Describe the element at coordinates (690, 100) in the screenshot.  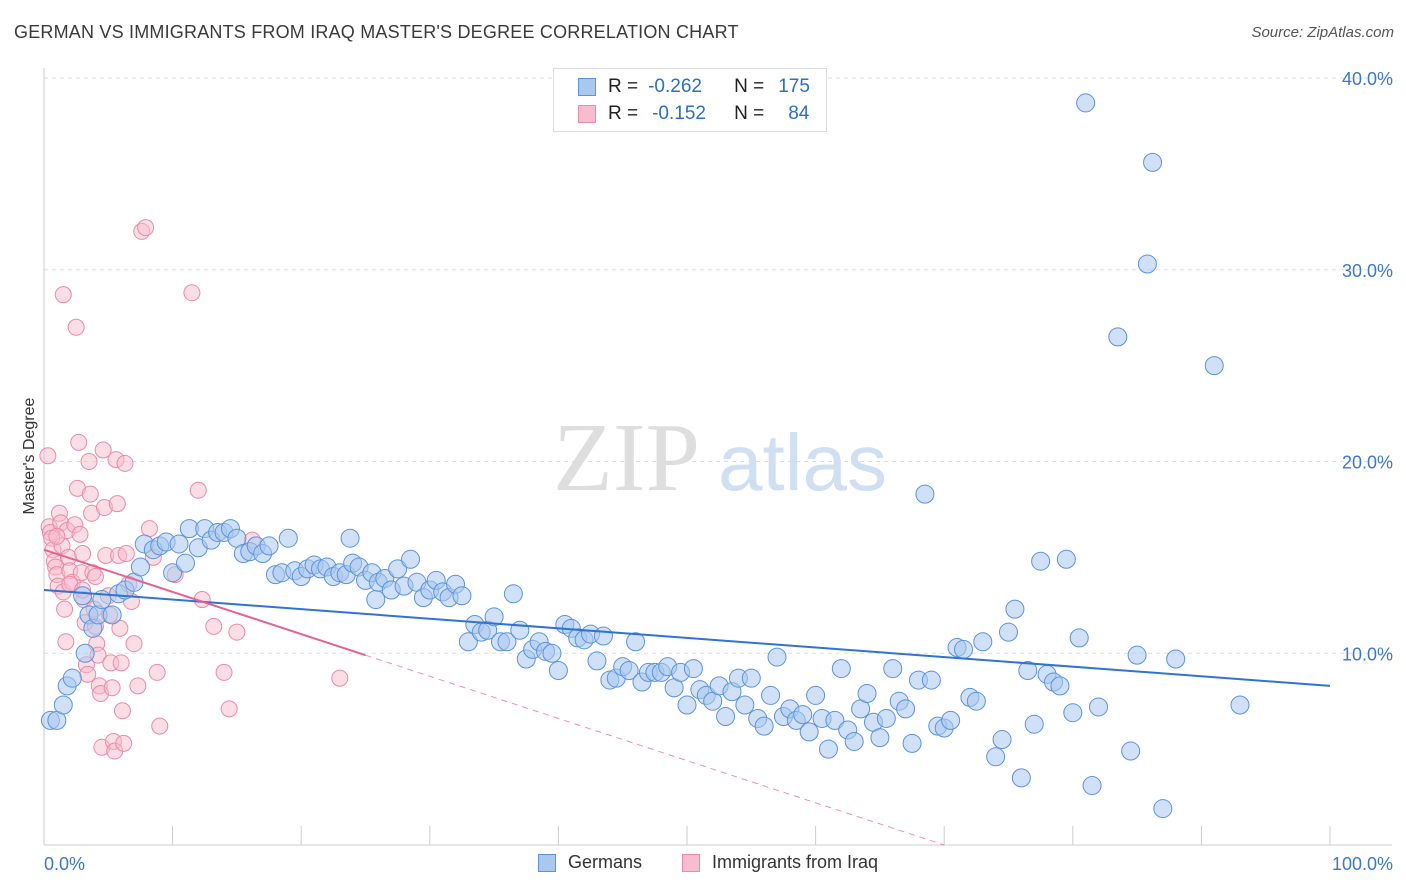
I see `correlation-legend: R = -0.262 N = 175 R = -0.152 N = 84` at that location.